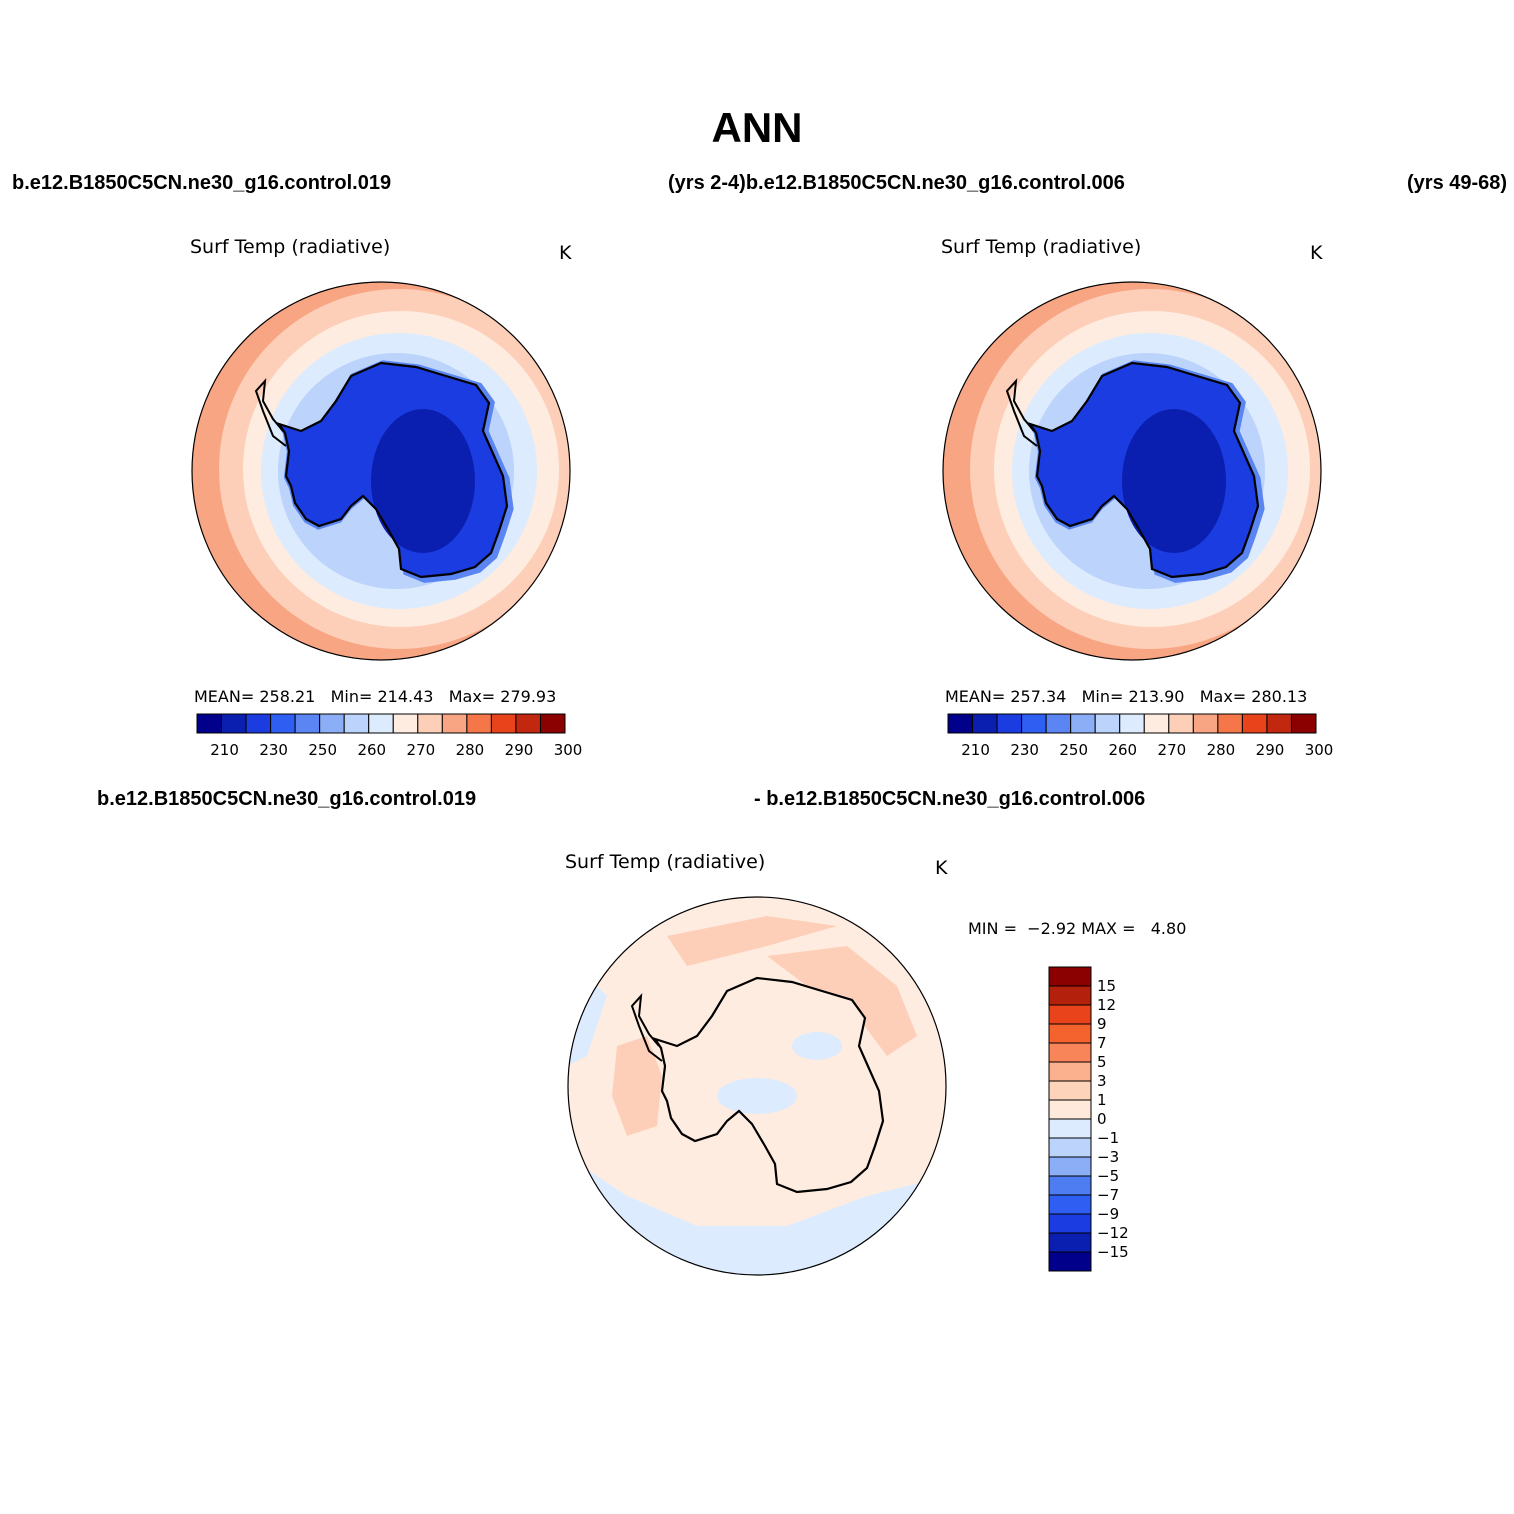  Describe the element at coordinates (941, 868) in the screenshot. I see `panel3-units: K` at that location.